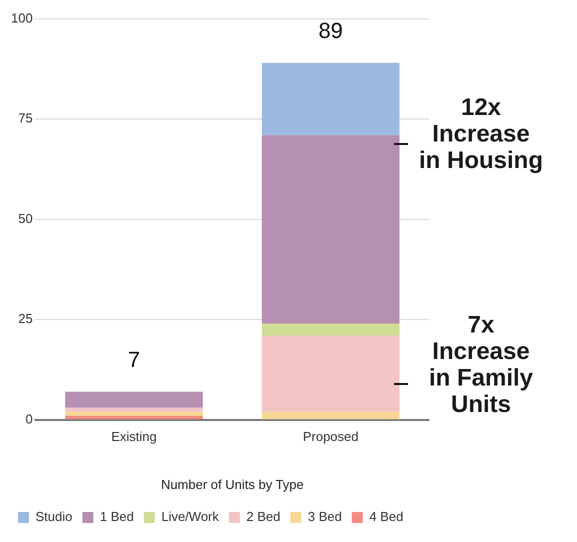 This screenshot has height=542, width=577. Describe the element at coordinates (232, 484) in the screenshot. I see `x-axis-title: Number of Units by Type` at that location.